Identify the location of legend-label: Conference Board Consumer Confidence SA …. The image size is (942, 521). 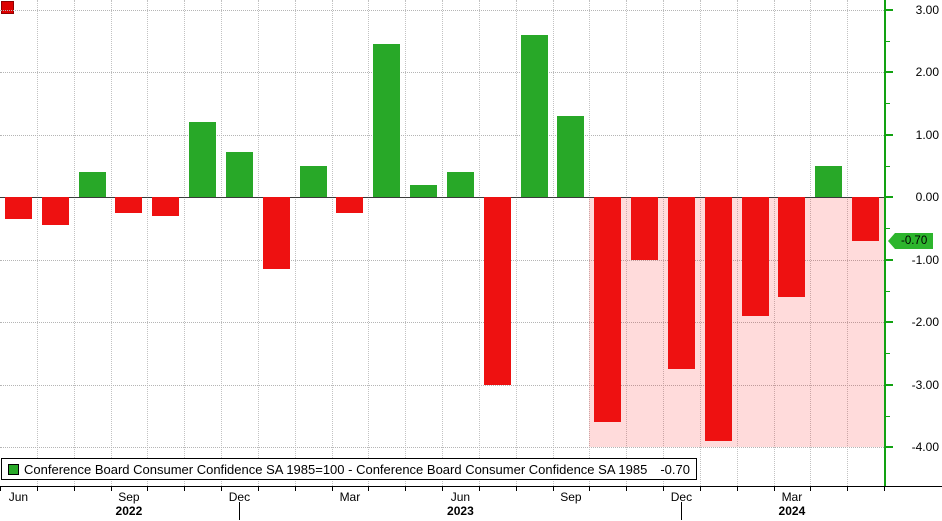
(336, 469).